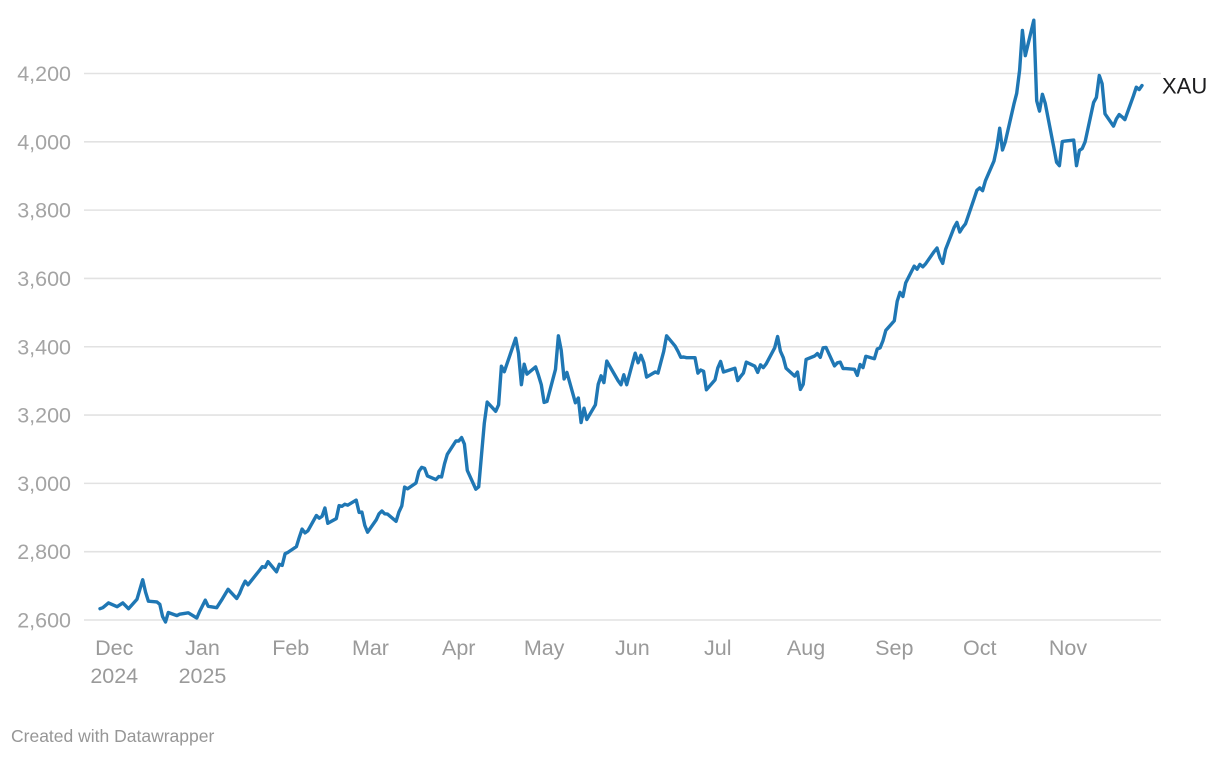  Describe the element at coordinates (806, 648) in the screenshot. I see `x-tick-label: Aug` at that location.